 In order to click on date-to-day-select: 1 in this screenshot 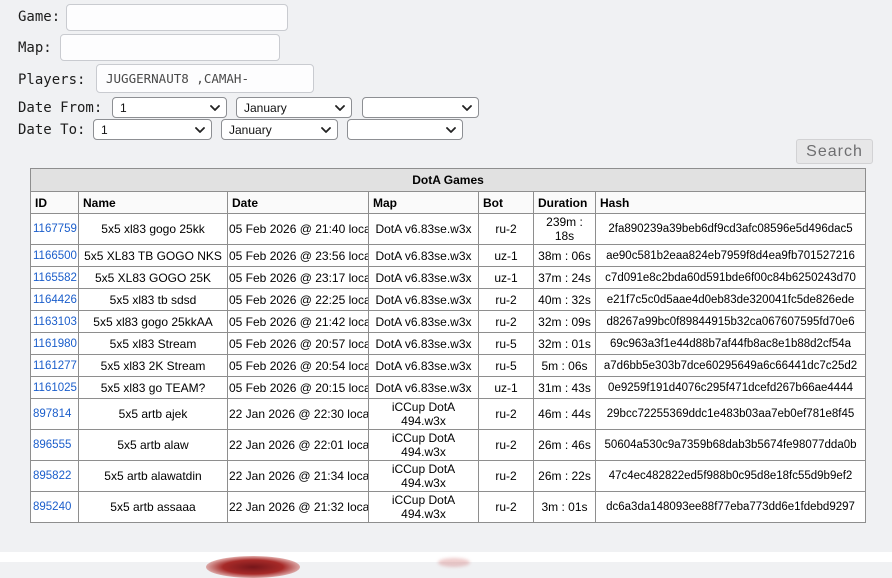, I will do `click(152, 129)`.